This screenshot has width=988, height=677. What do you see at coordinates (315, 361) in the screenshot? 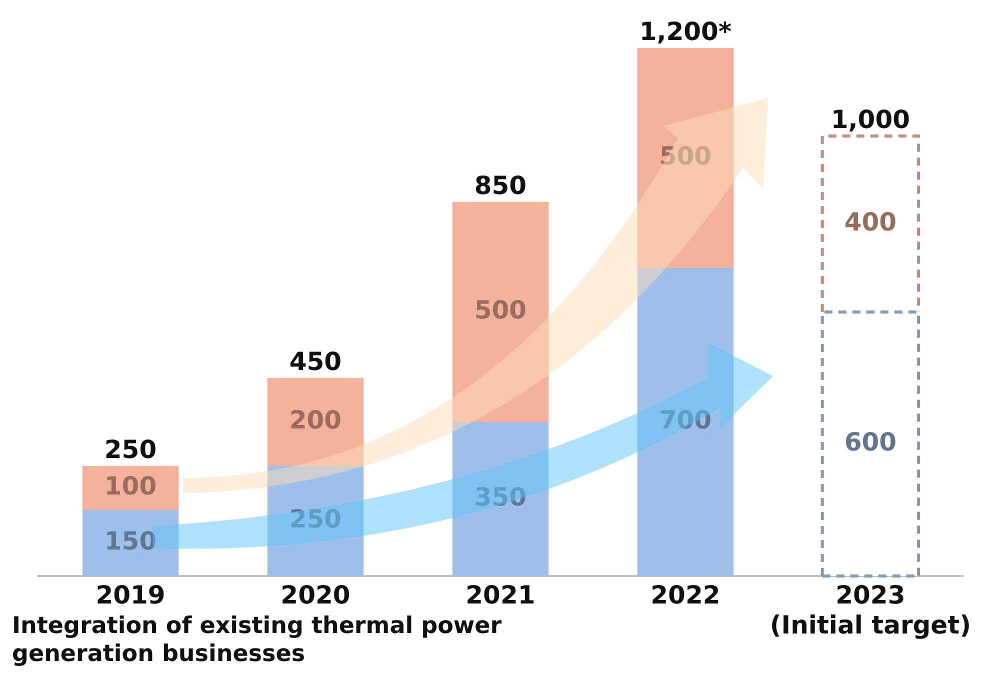
I see `total-label: 450` at bounding box center [315, 361].